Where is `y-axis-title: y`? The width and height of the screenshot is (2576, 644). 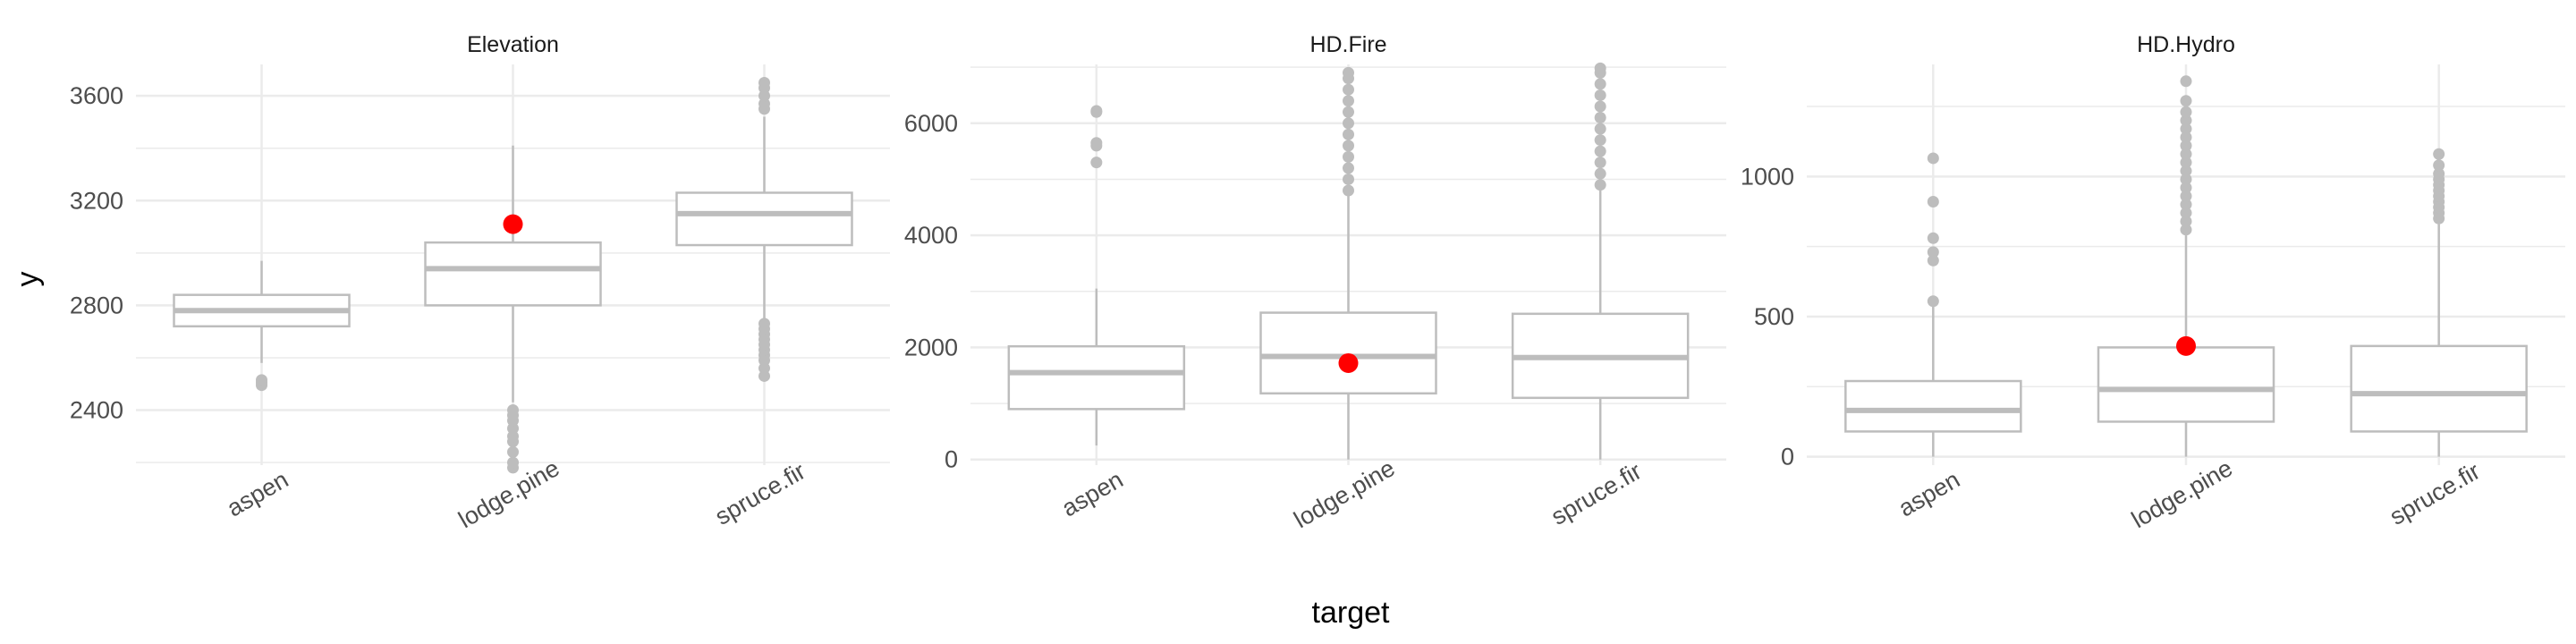
y-axis-title: y is located at coordinates (28, 279).